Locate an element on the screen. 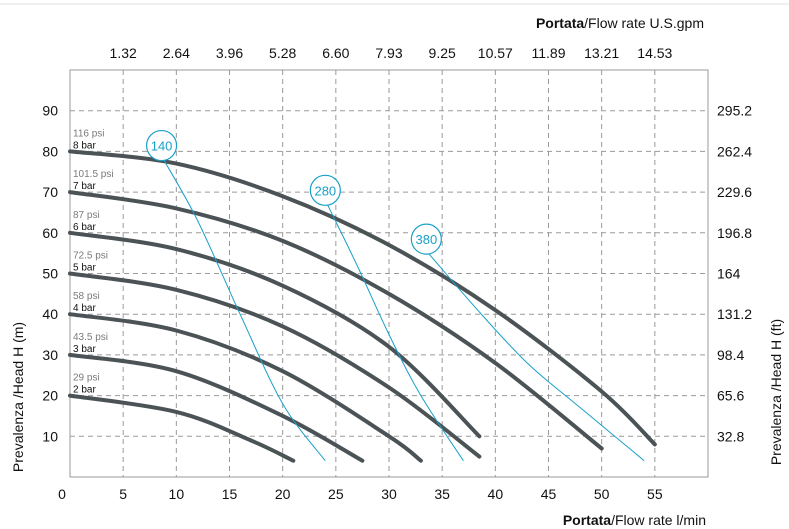  x-bottom-tick-label: 15 is located at coordinates (230, 494).